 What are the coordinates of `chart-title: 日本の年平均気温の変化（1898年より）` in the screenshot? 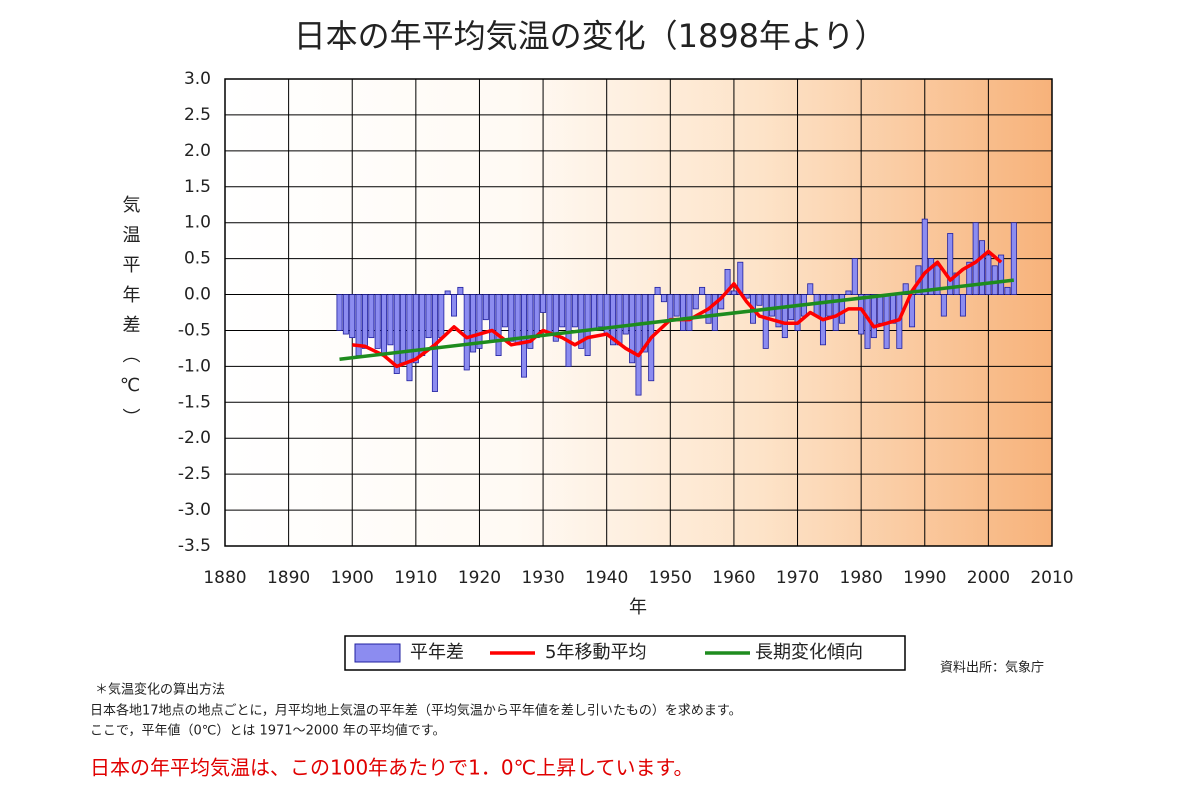 It's located at (590, 36).